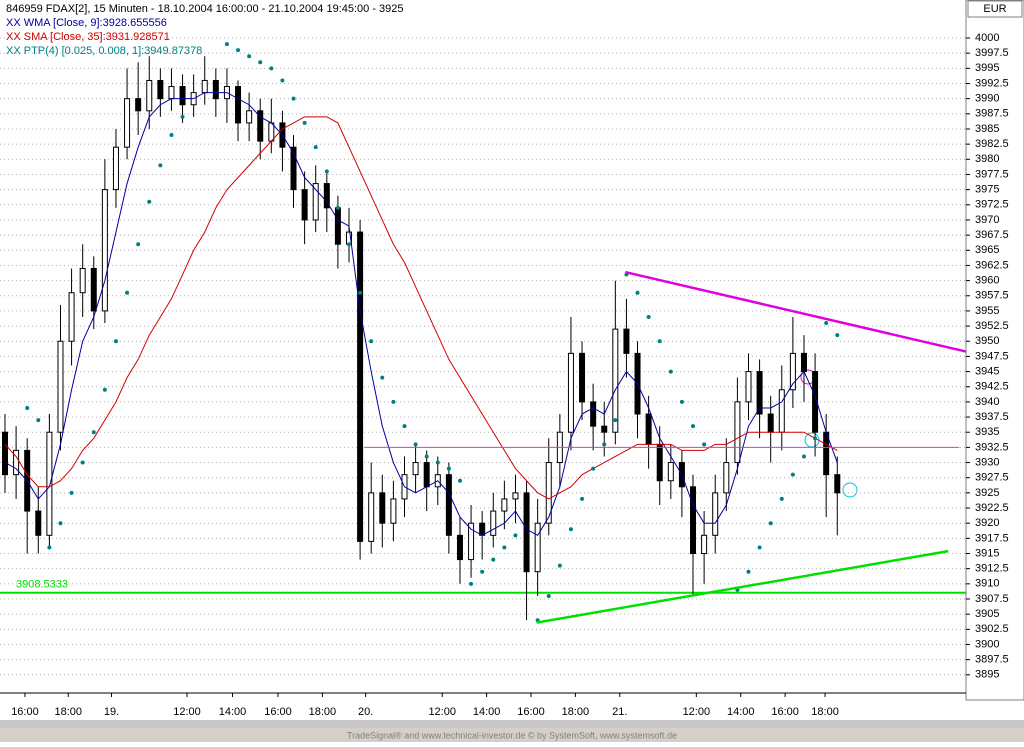 This screenshot has width=1024, height=747. I want to click on y-tick-label: 3947.5, so click(992, 356).